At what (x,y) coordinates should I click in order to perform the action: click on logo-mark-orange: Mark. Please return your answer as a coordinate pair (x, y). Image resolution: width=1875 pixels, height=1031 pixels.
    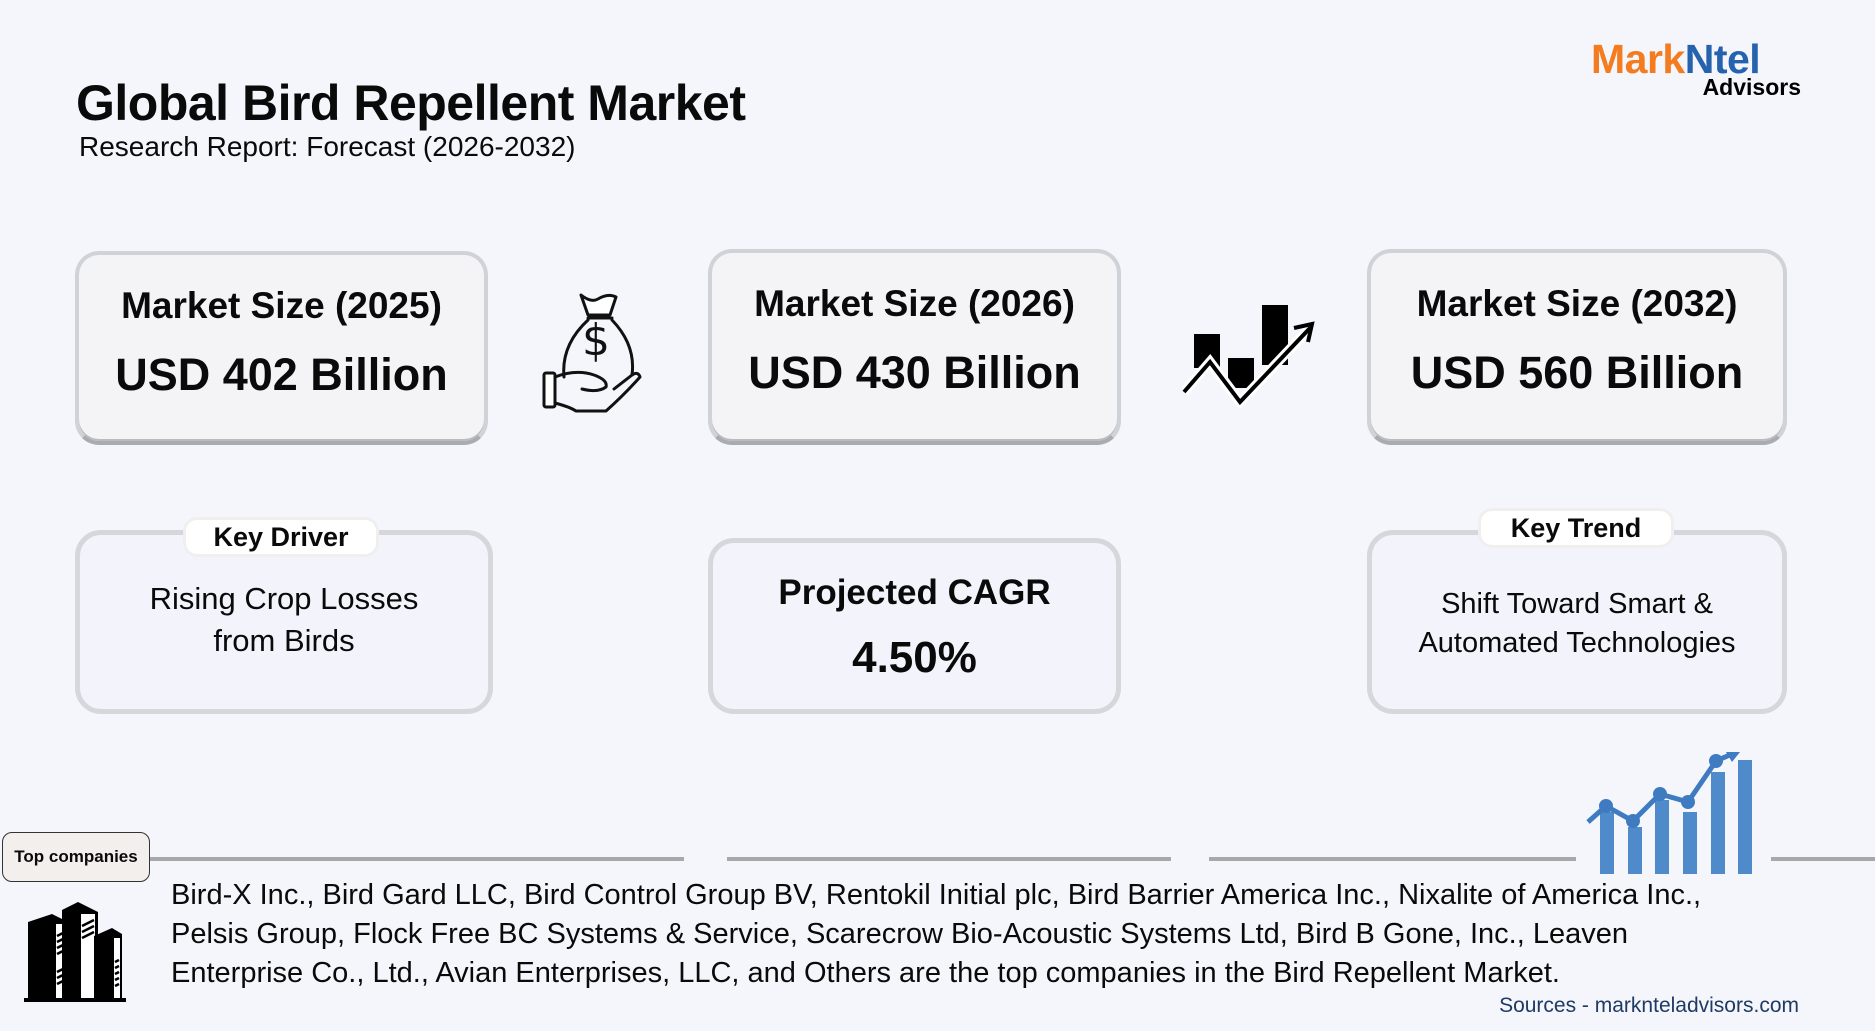
    Looking at the image, I should click on (1638, 59).